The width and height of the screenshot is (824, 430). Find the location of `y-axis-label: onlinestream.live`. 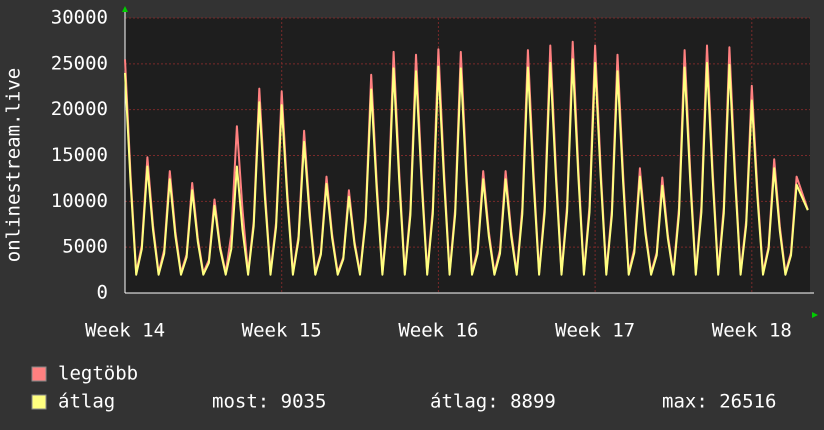

y-axis-label: onlinestream.live is located at coordinates (14, 165).